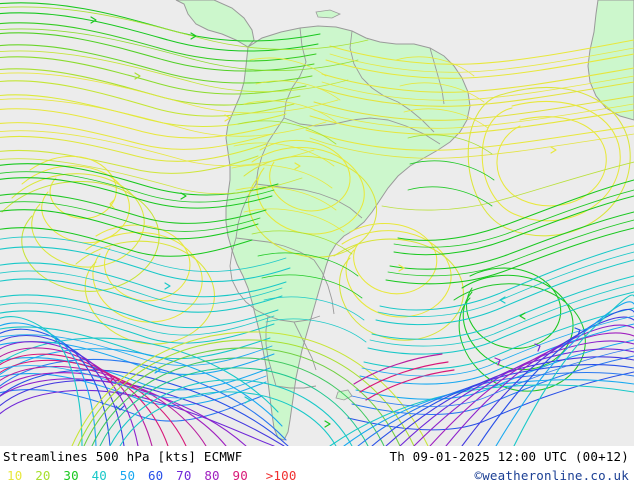 The width and height of the screenshot is (634, 490). Describe the element at coordinates (43, 475) in the screenshot. I see `legend-value-20: 20` at that location.